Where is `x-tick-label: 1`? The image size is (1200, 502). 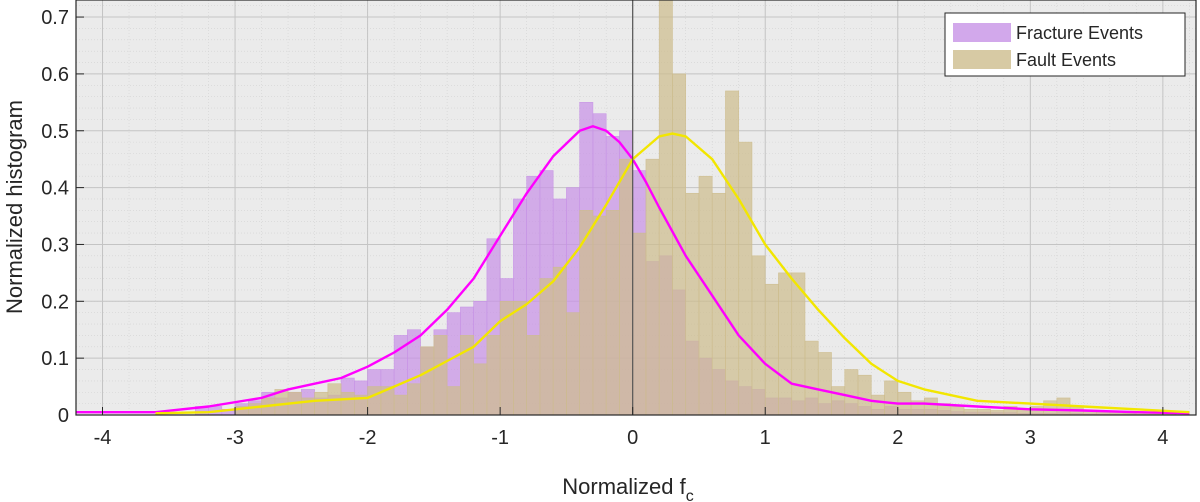 x-tick-label: 1 is located at coordinates (765, 438).